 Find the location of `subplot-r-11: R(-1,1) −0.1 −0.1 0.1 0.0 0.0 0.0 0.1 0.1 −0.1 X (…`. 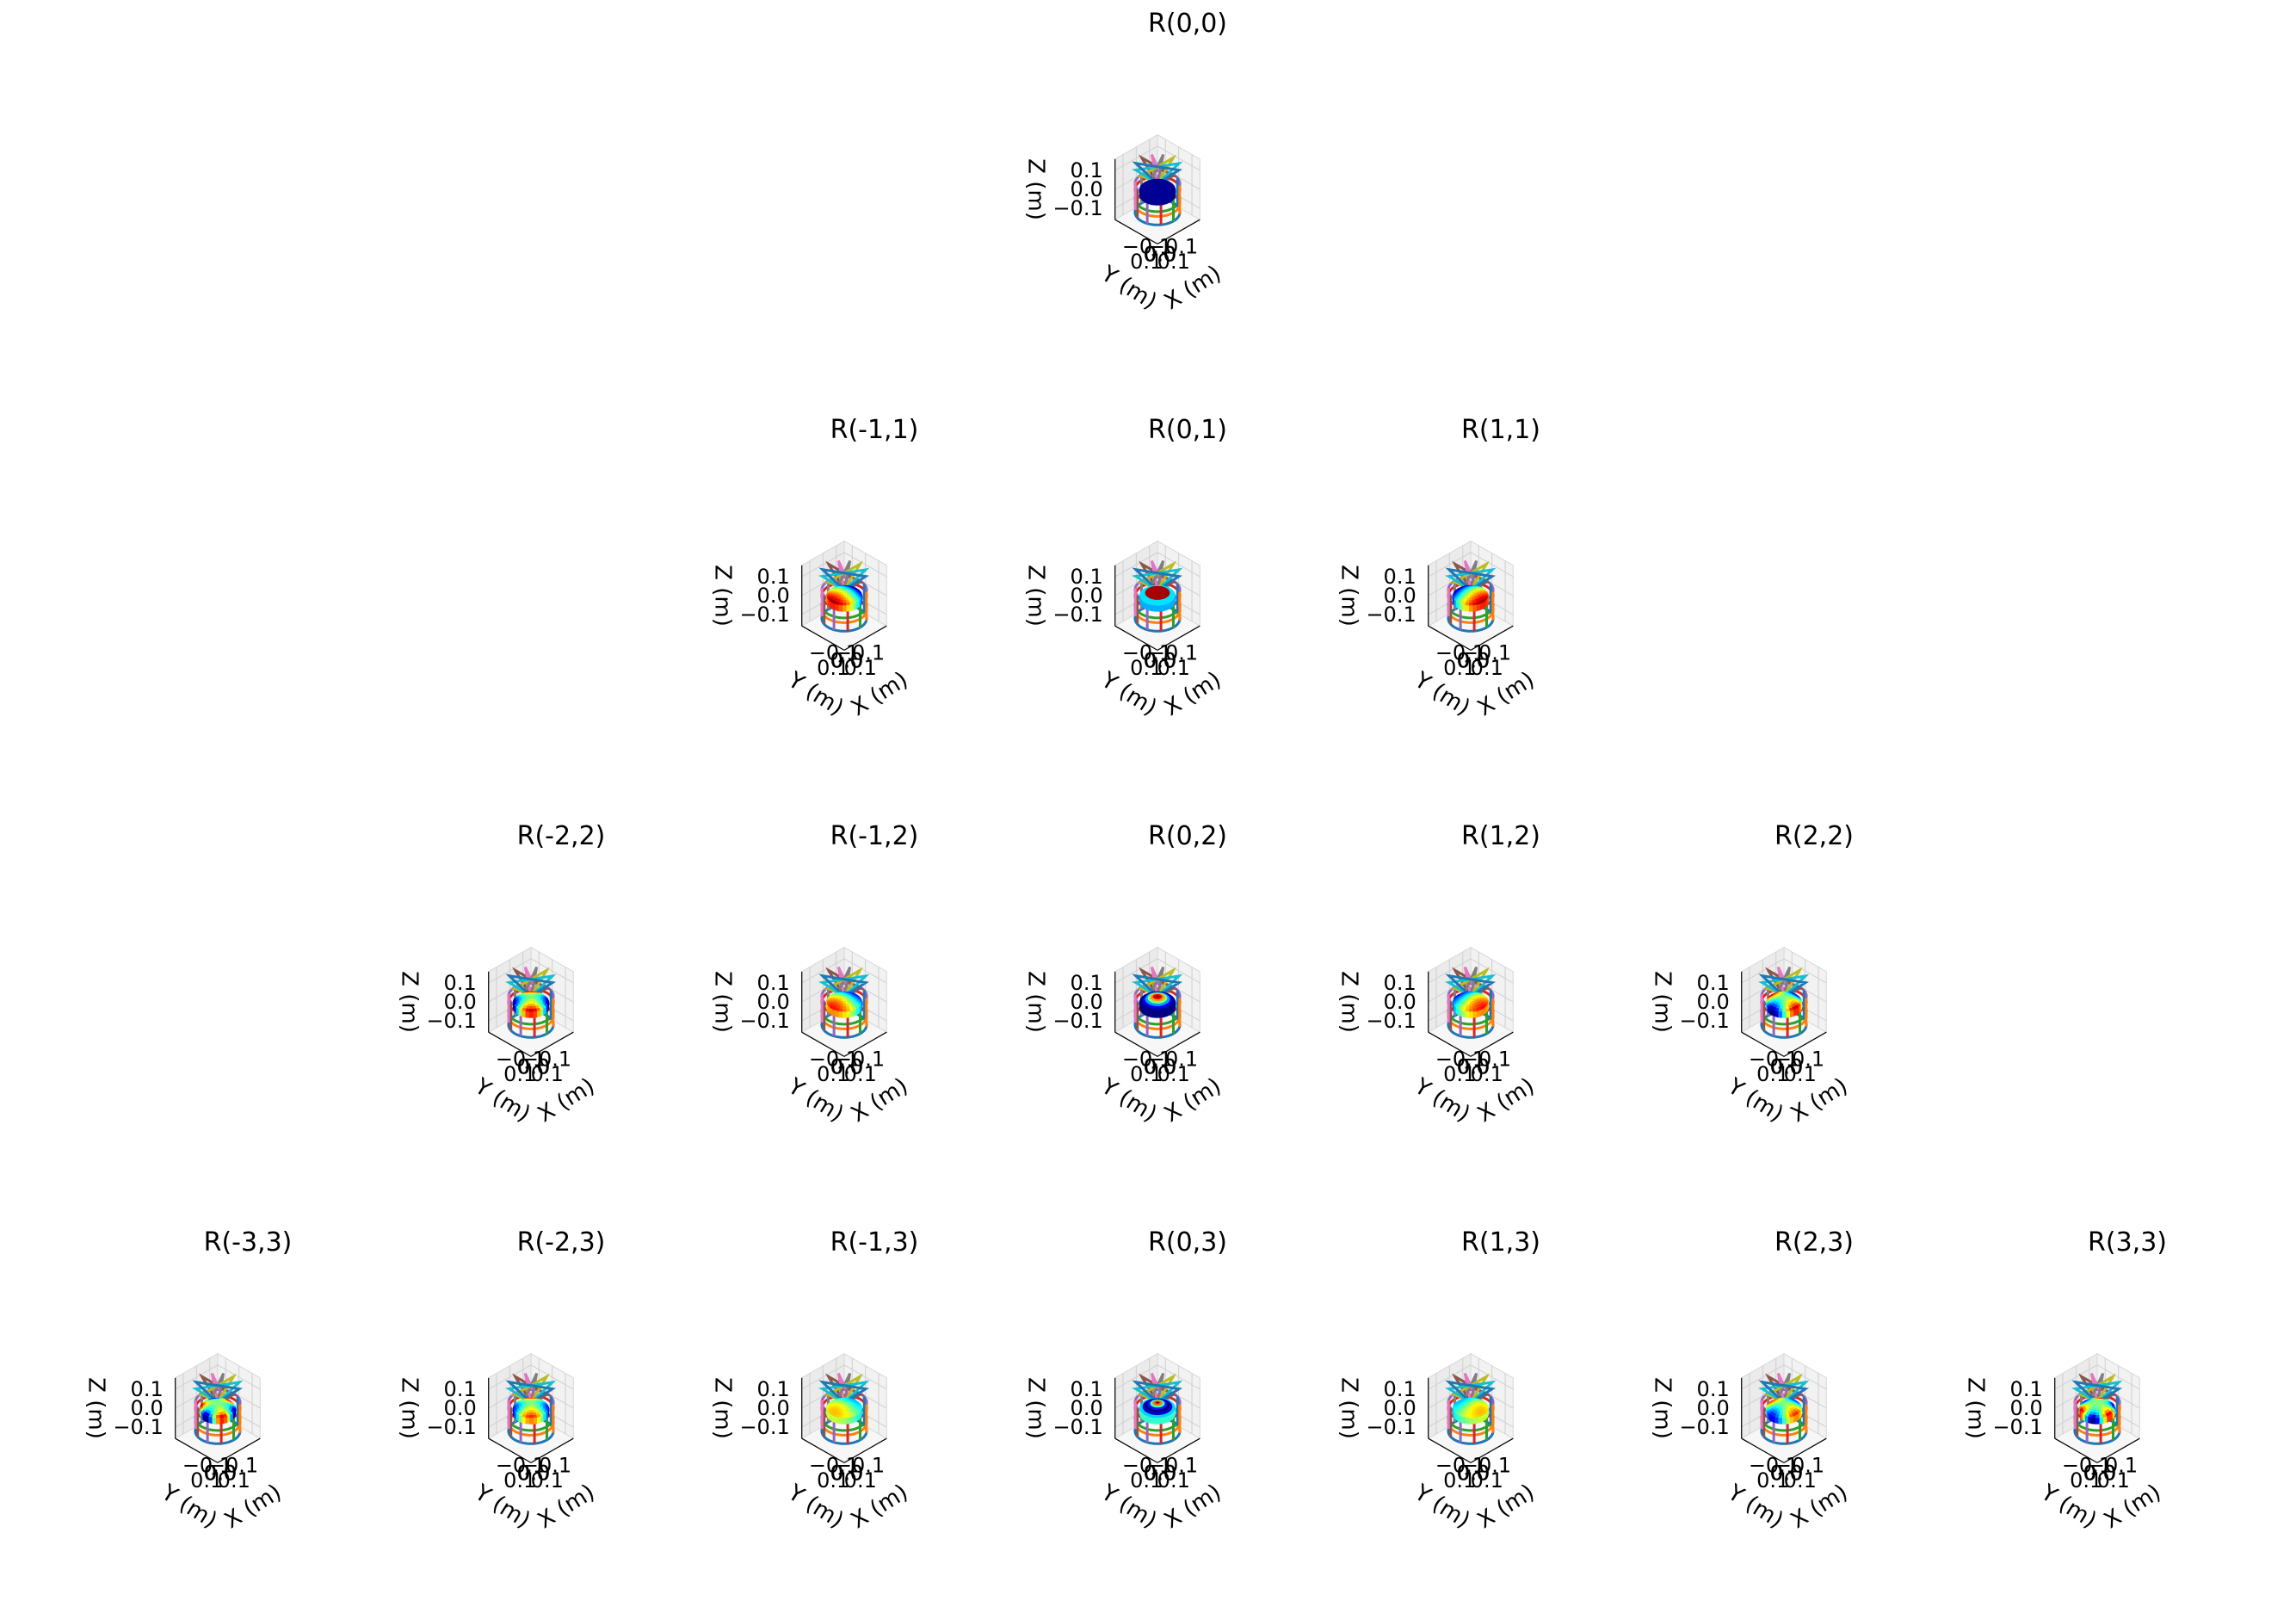

subplot-r-11: R(-1,1) −0.1 −0.1 0.1 0.0 0.0 0.0 0.1 0.1 −0.1 X (… is located at coordinates (872, 600).